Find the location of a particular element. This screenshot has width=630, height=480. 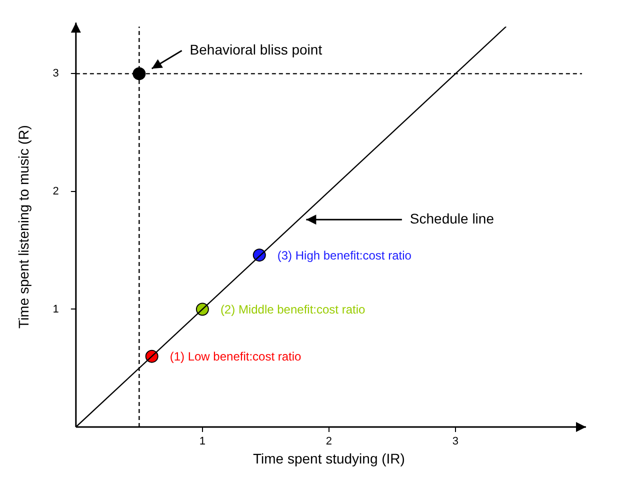

y-tick-label: 3 is located at coordinates (55, 74).